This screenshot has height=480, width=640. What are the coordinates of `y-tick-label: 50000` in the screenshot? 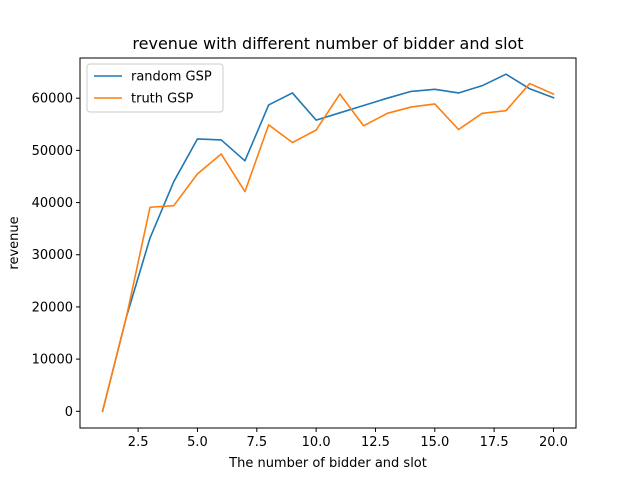 It's located at (52, 151).